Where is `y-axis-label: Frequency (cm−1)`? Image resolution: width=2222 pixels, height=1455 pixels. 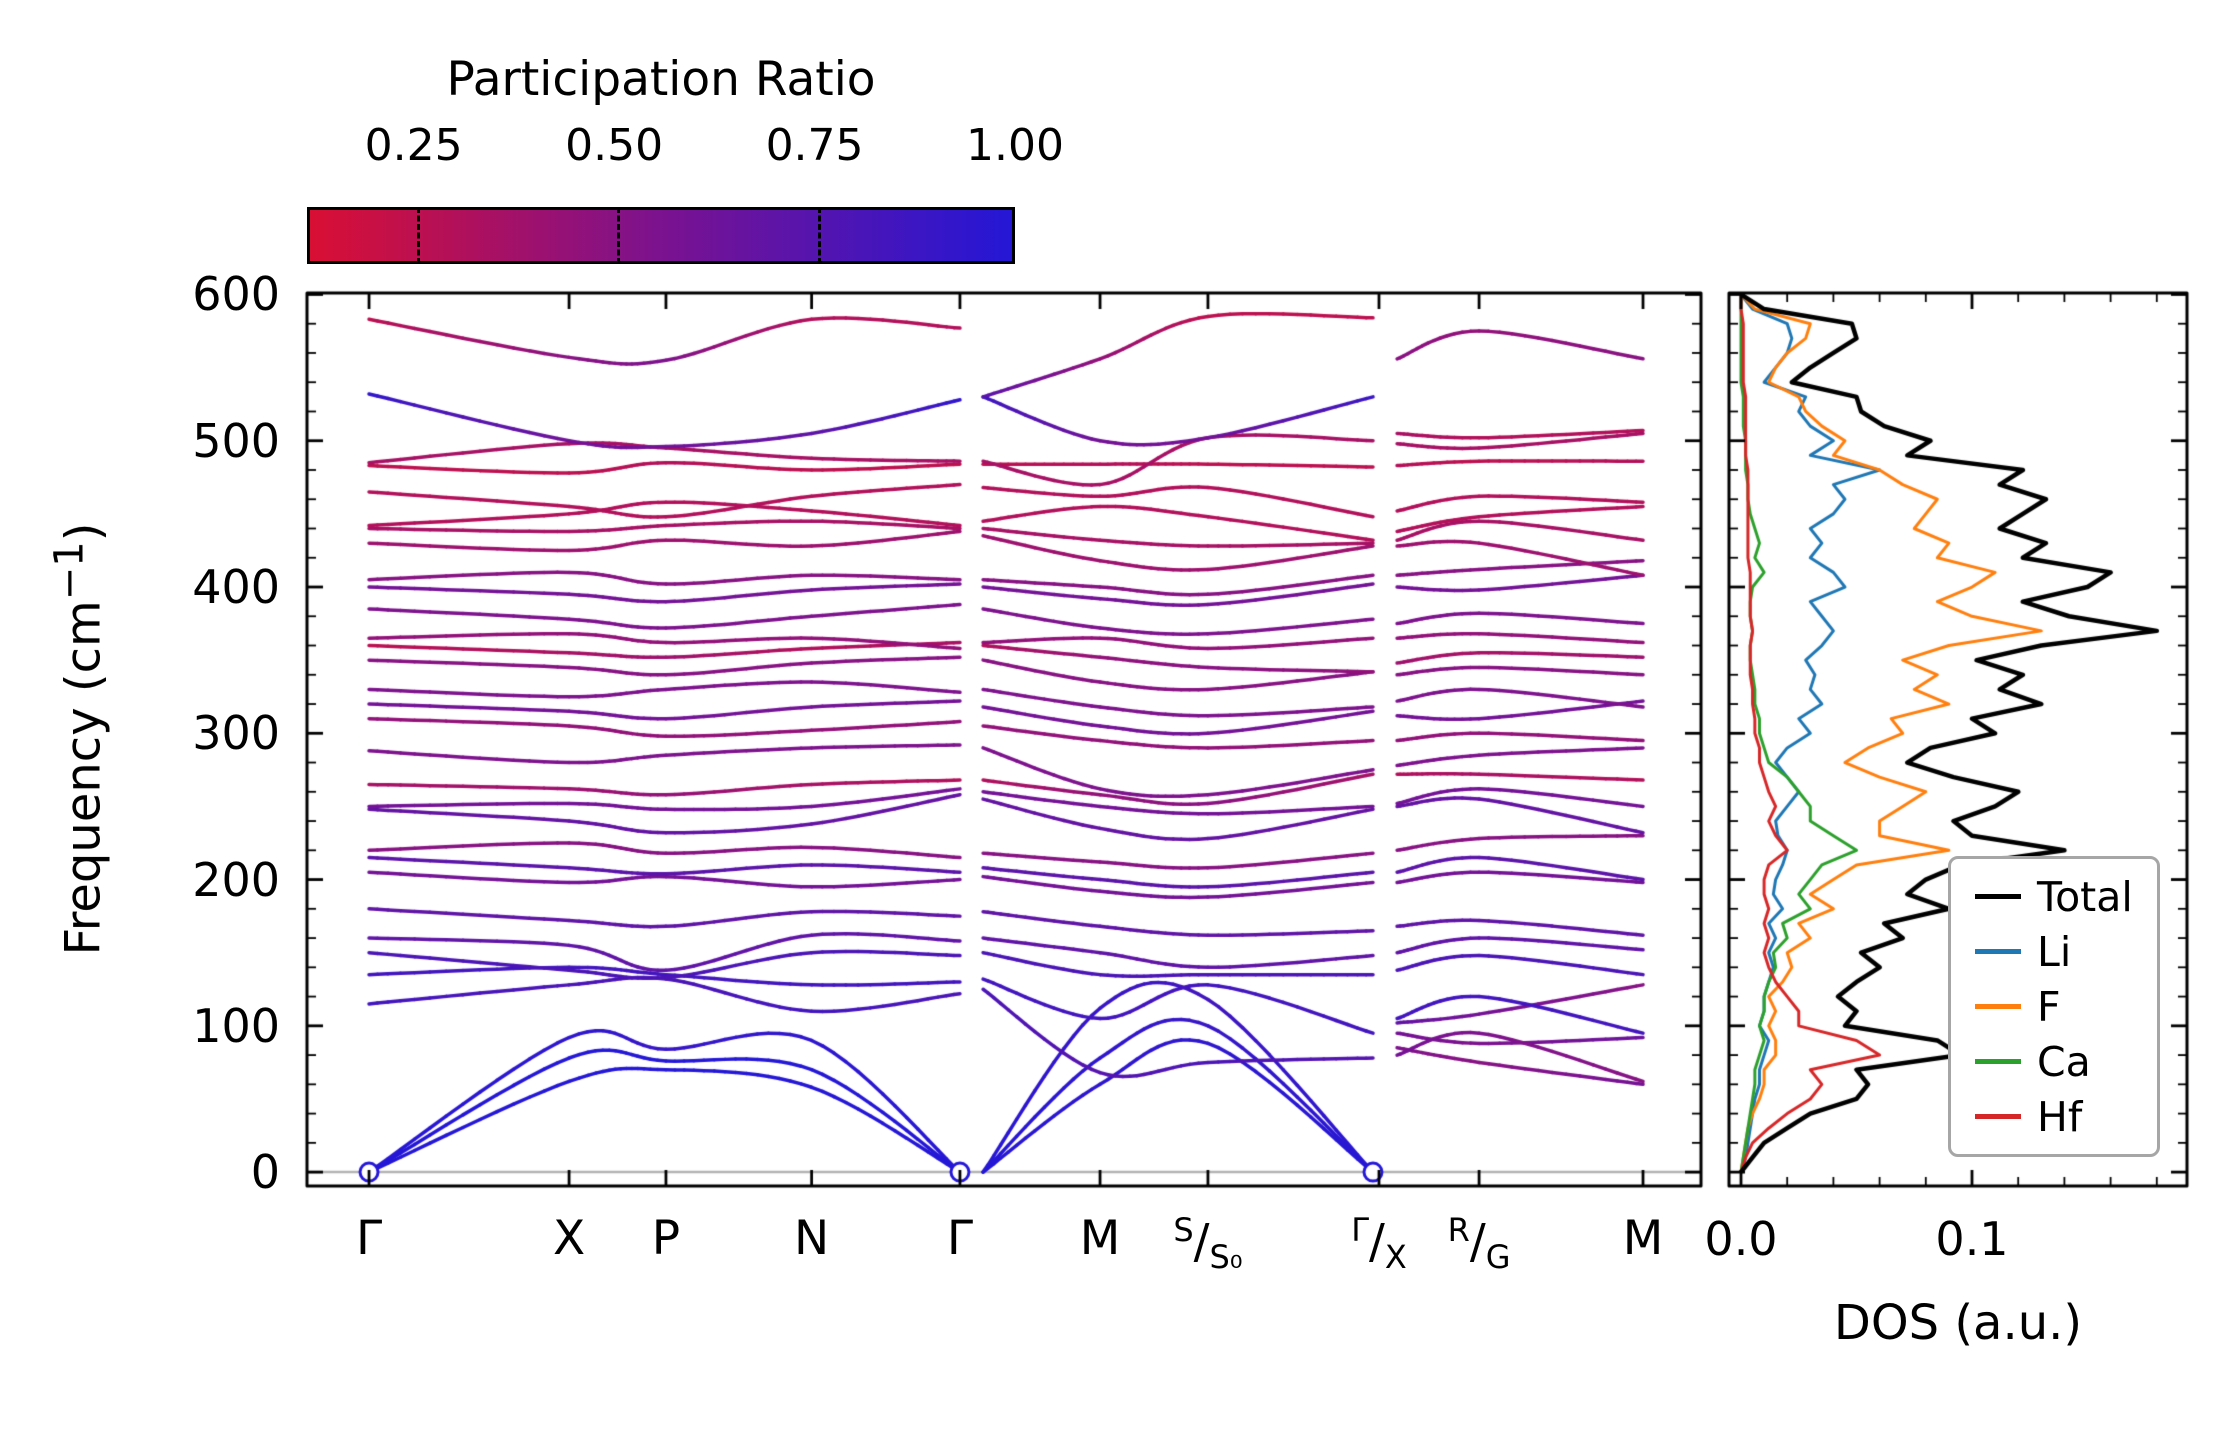
y-axis-label: Frequency (cm−1) is located at coordinates (79, 739).